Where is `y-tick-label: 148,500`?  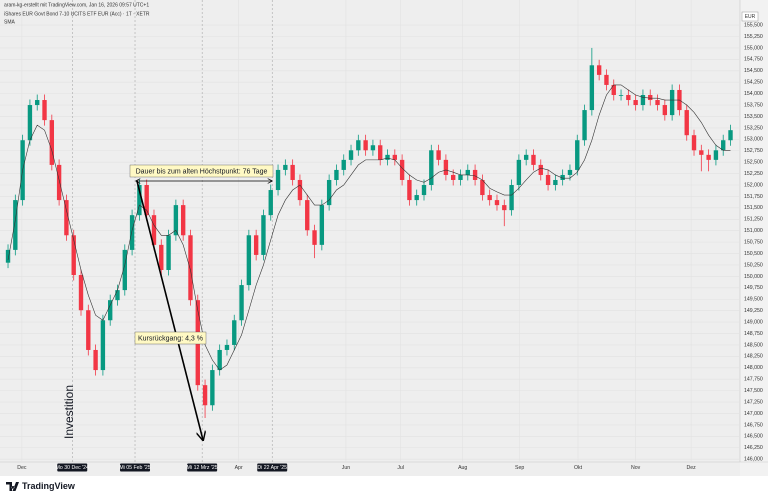
y-tick-label: 148,500 is located at coordinates (753, 345).